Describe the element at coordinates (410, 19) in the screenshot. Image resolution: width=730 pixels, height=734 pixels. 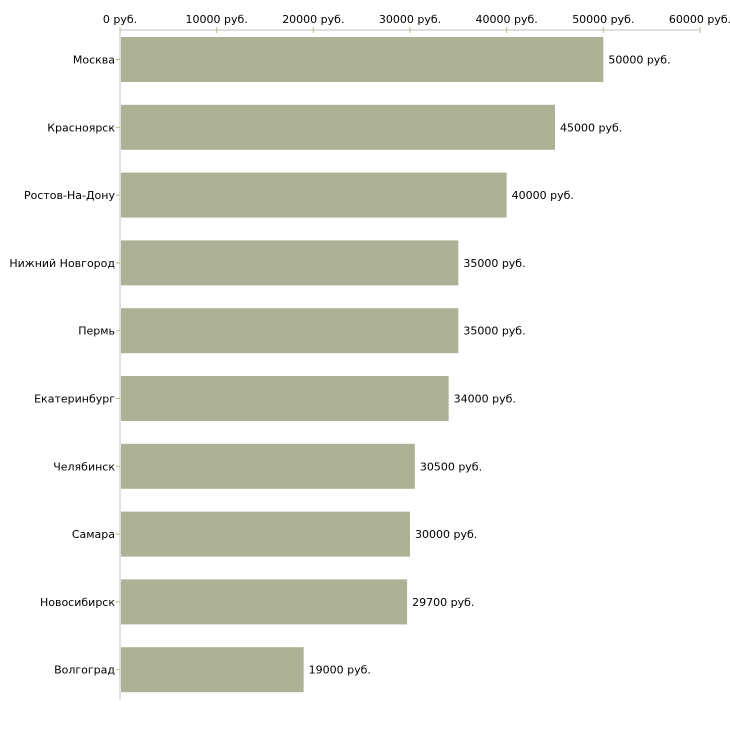
I see `x-tick-label: 30000 руб.` at that location.